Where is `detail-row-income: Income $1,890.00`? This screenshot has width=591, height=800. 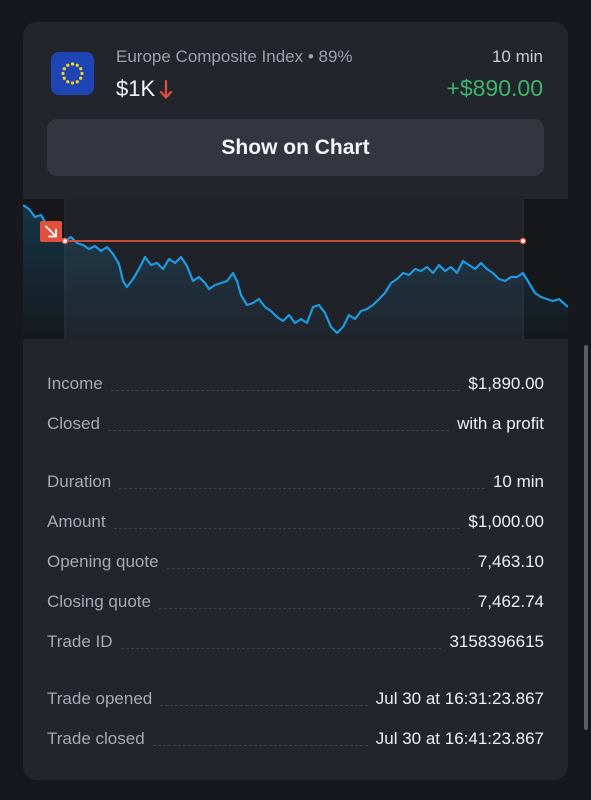
detail-row-income: Income $1,890.00 is located at coordinates (295, 382).